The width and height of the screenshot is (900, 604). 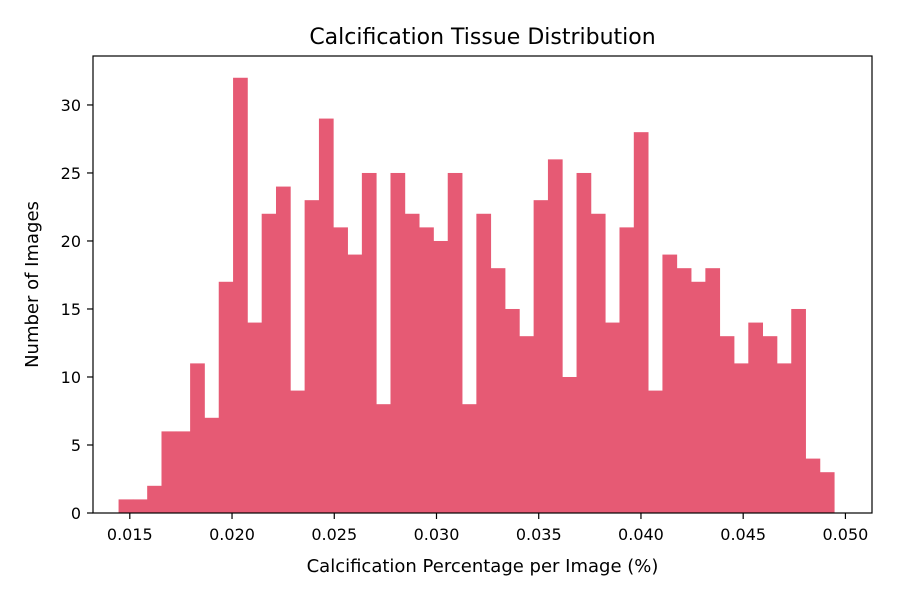 What do you see at coordinates (846, 534) in the screenshot?
I see `x-tick-label: 0.050` at bounding box center [846, 534].